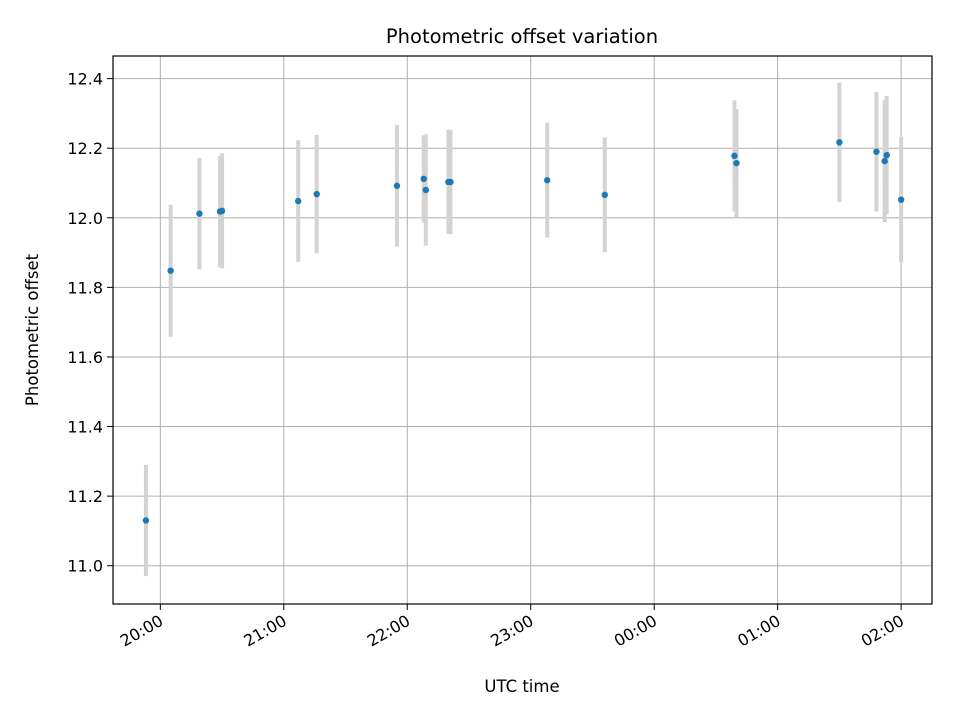 The image size is (960, 720). What do you see at coordinates (264, 631) in the screenshot?
I see `x-tick-label: 21:00` at bounding box center [264, 631].